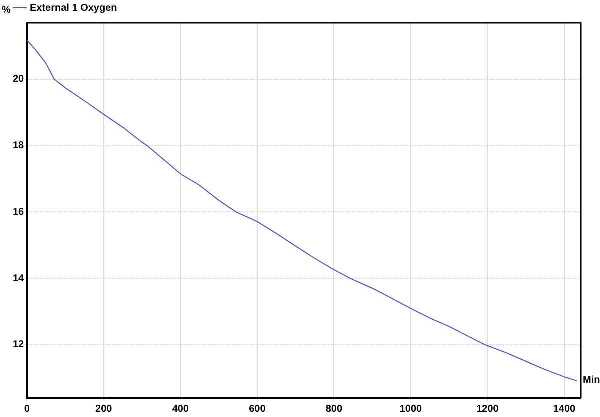  Describe the element at coordinates (334, 409) in the screenshot. I see `x-tick-label: 800` at that location.